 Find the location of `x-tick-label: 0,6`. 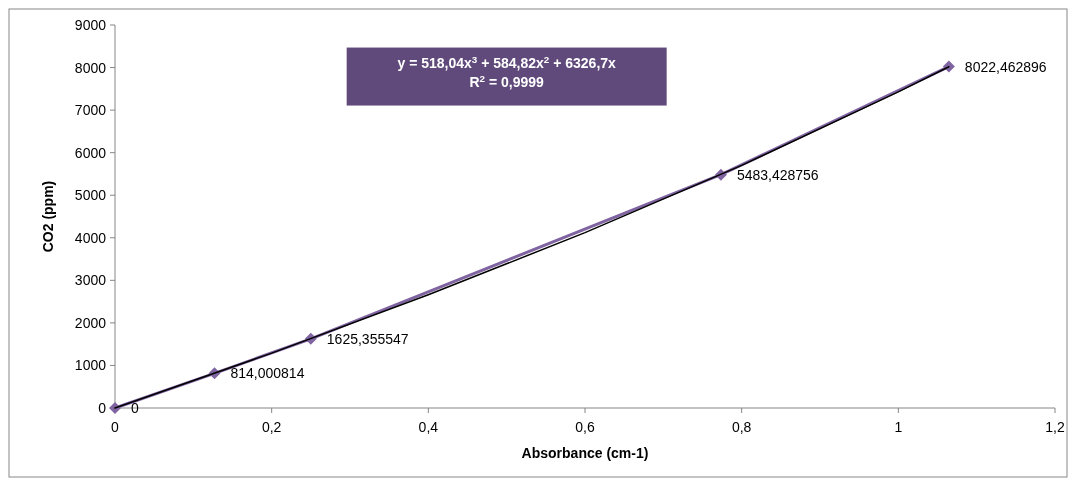

x-tick-label: 0,6 is located at coordinates (585, 427).